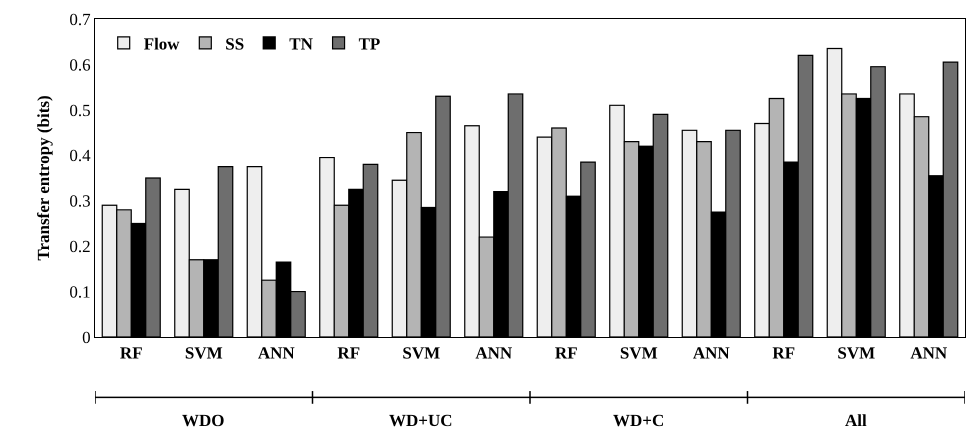 The height and width of the screenshot is (439, 976). What do you see at coordinates (80, 246) in the screenshot?
I see `y-tick-label: 0.2` at bounding box center [80, 246].